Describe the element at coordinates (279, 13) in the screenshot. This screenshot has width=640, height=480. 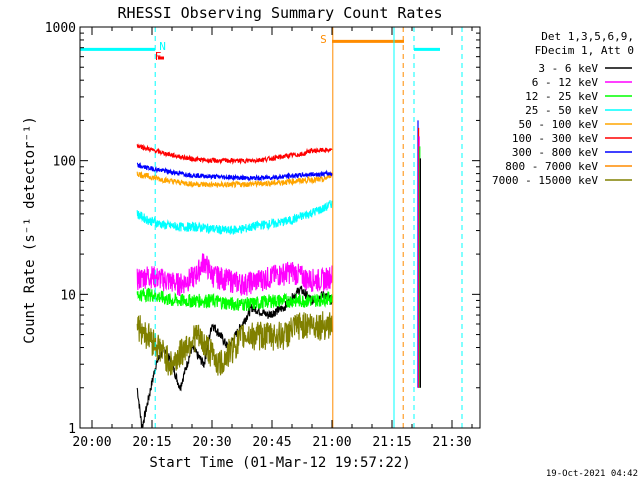
I see `chart-title: RHESSI Observing Summary Count Rates` at that location.